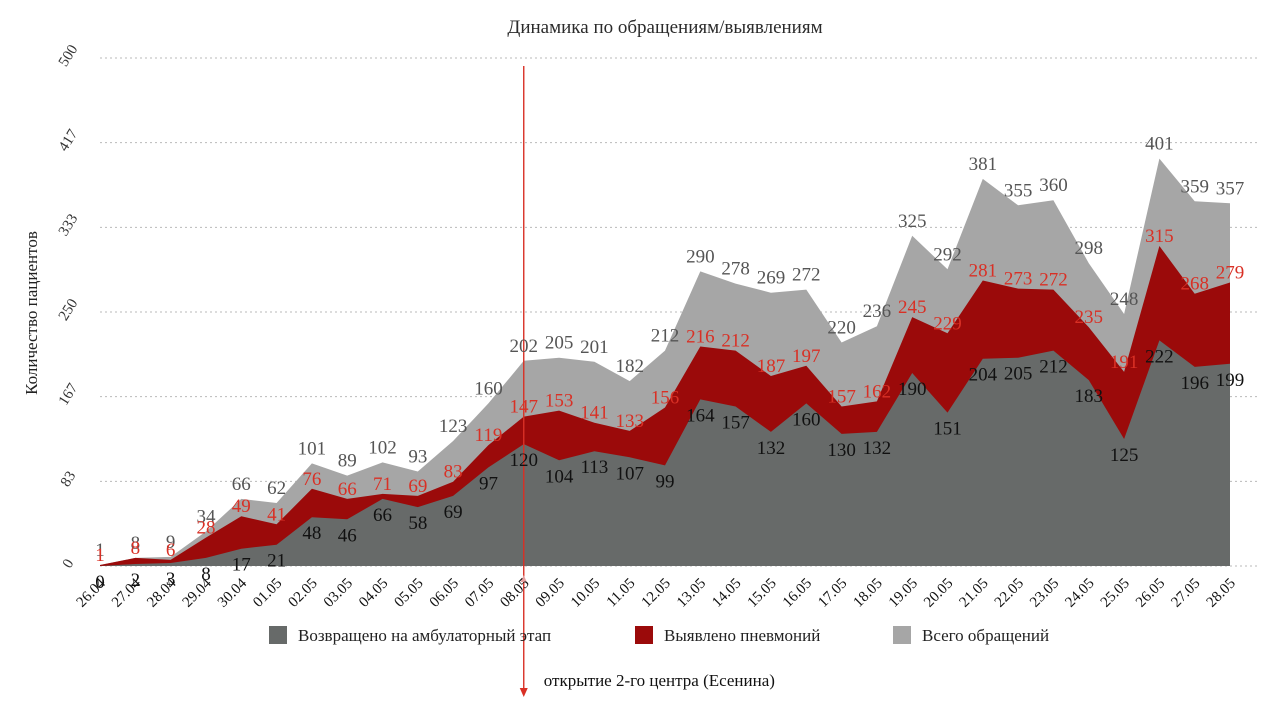  What do you see at coordinates (1159, 356) in the screenshot?
I see `data-label-returned-label: 222` at bounding box center [1159, 356].